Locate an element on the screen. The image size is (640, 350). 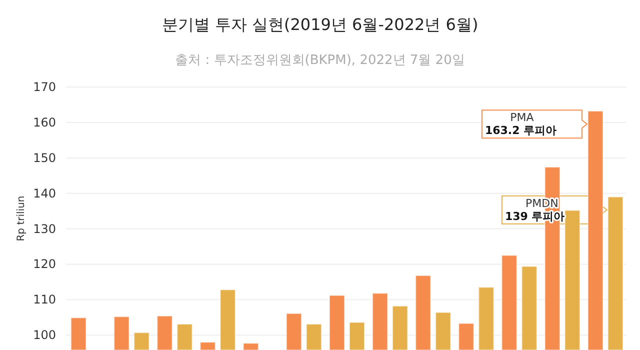
y-tick-label: 150 is located at coordinates (44, 157).